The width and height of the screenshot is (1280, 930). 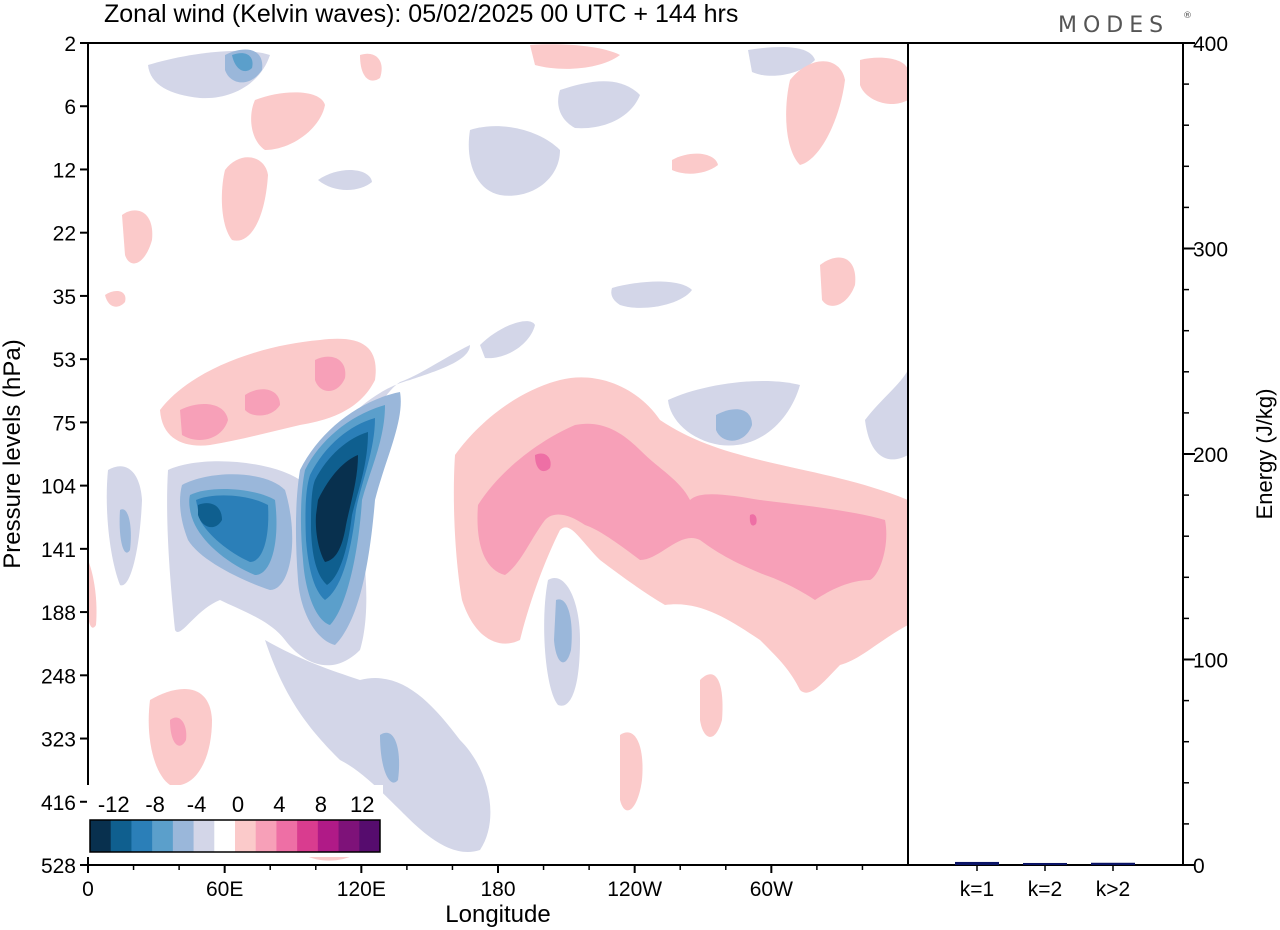 I want to click on y-tick-label: 323, so click(x=58, y=740).